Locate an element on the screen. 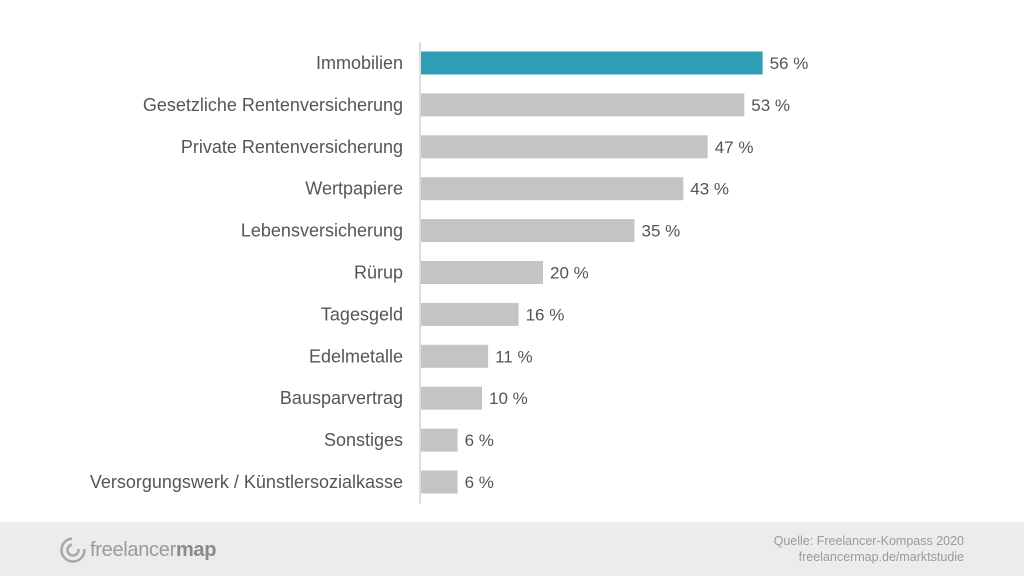 The width and height of the screenshot is (1024, 576). value-label: 53 % is located at coordinates (770, 105).